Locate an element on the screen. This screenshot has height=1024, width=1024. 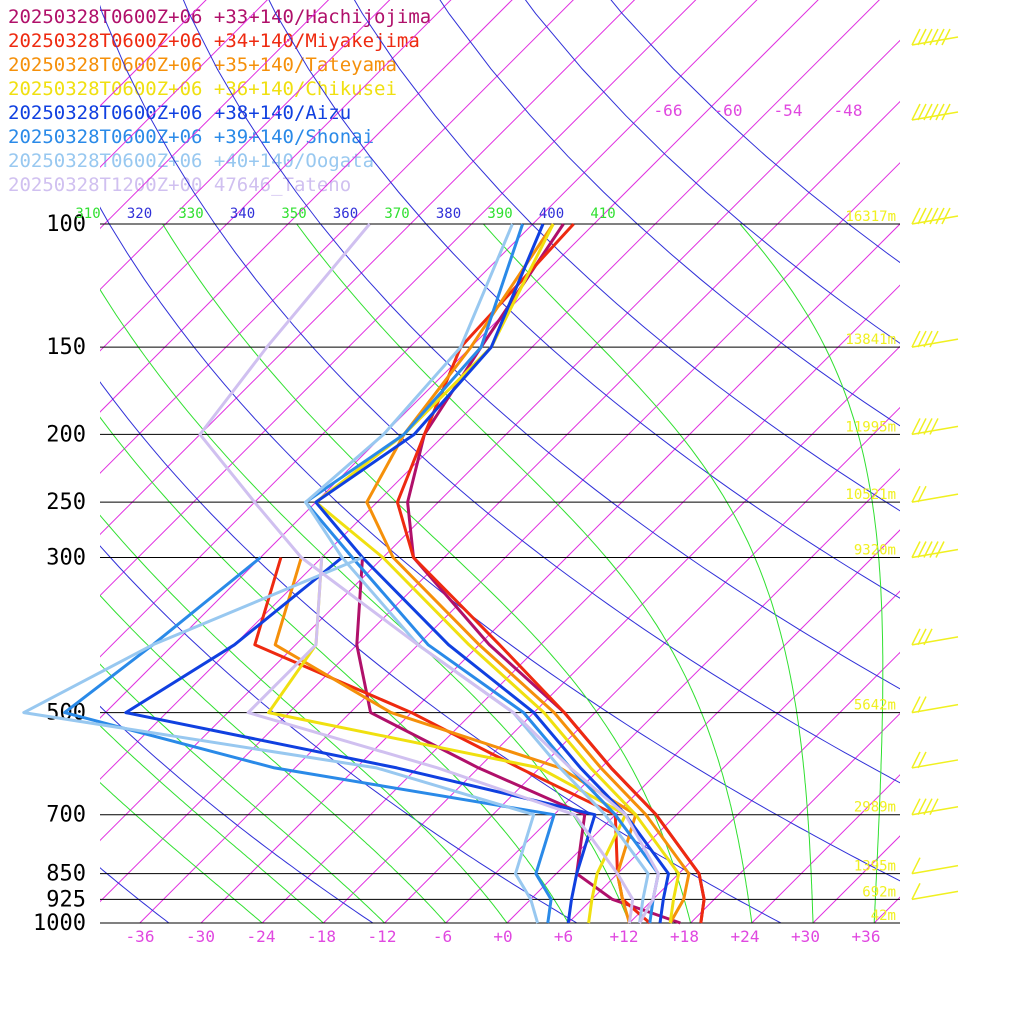
pressure-label: 100 is located at coordinates (66, 224).